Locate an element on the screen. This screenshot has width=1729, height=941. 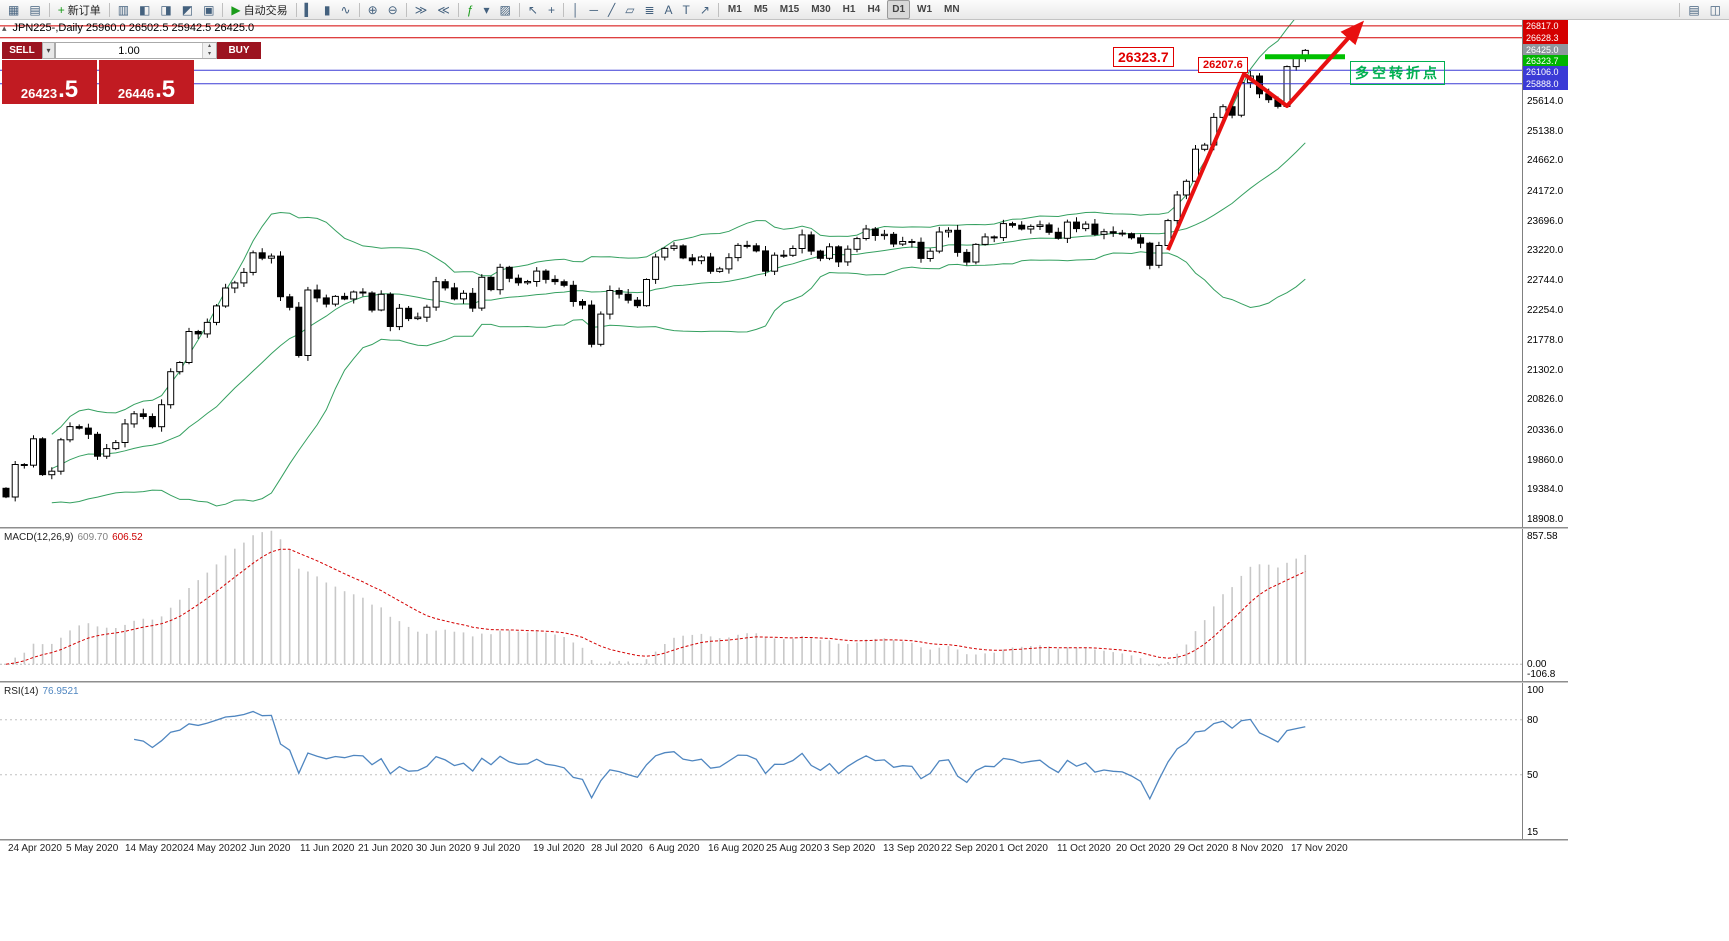
indicators-button: ƒ is located at coordinates (470, 9).